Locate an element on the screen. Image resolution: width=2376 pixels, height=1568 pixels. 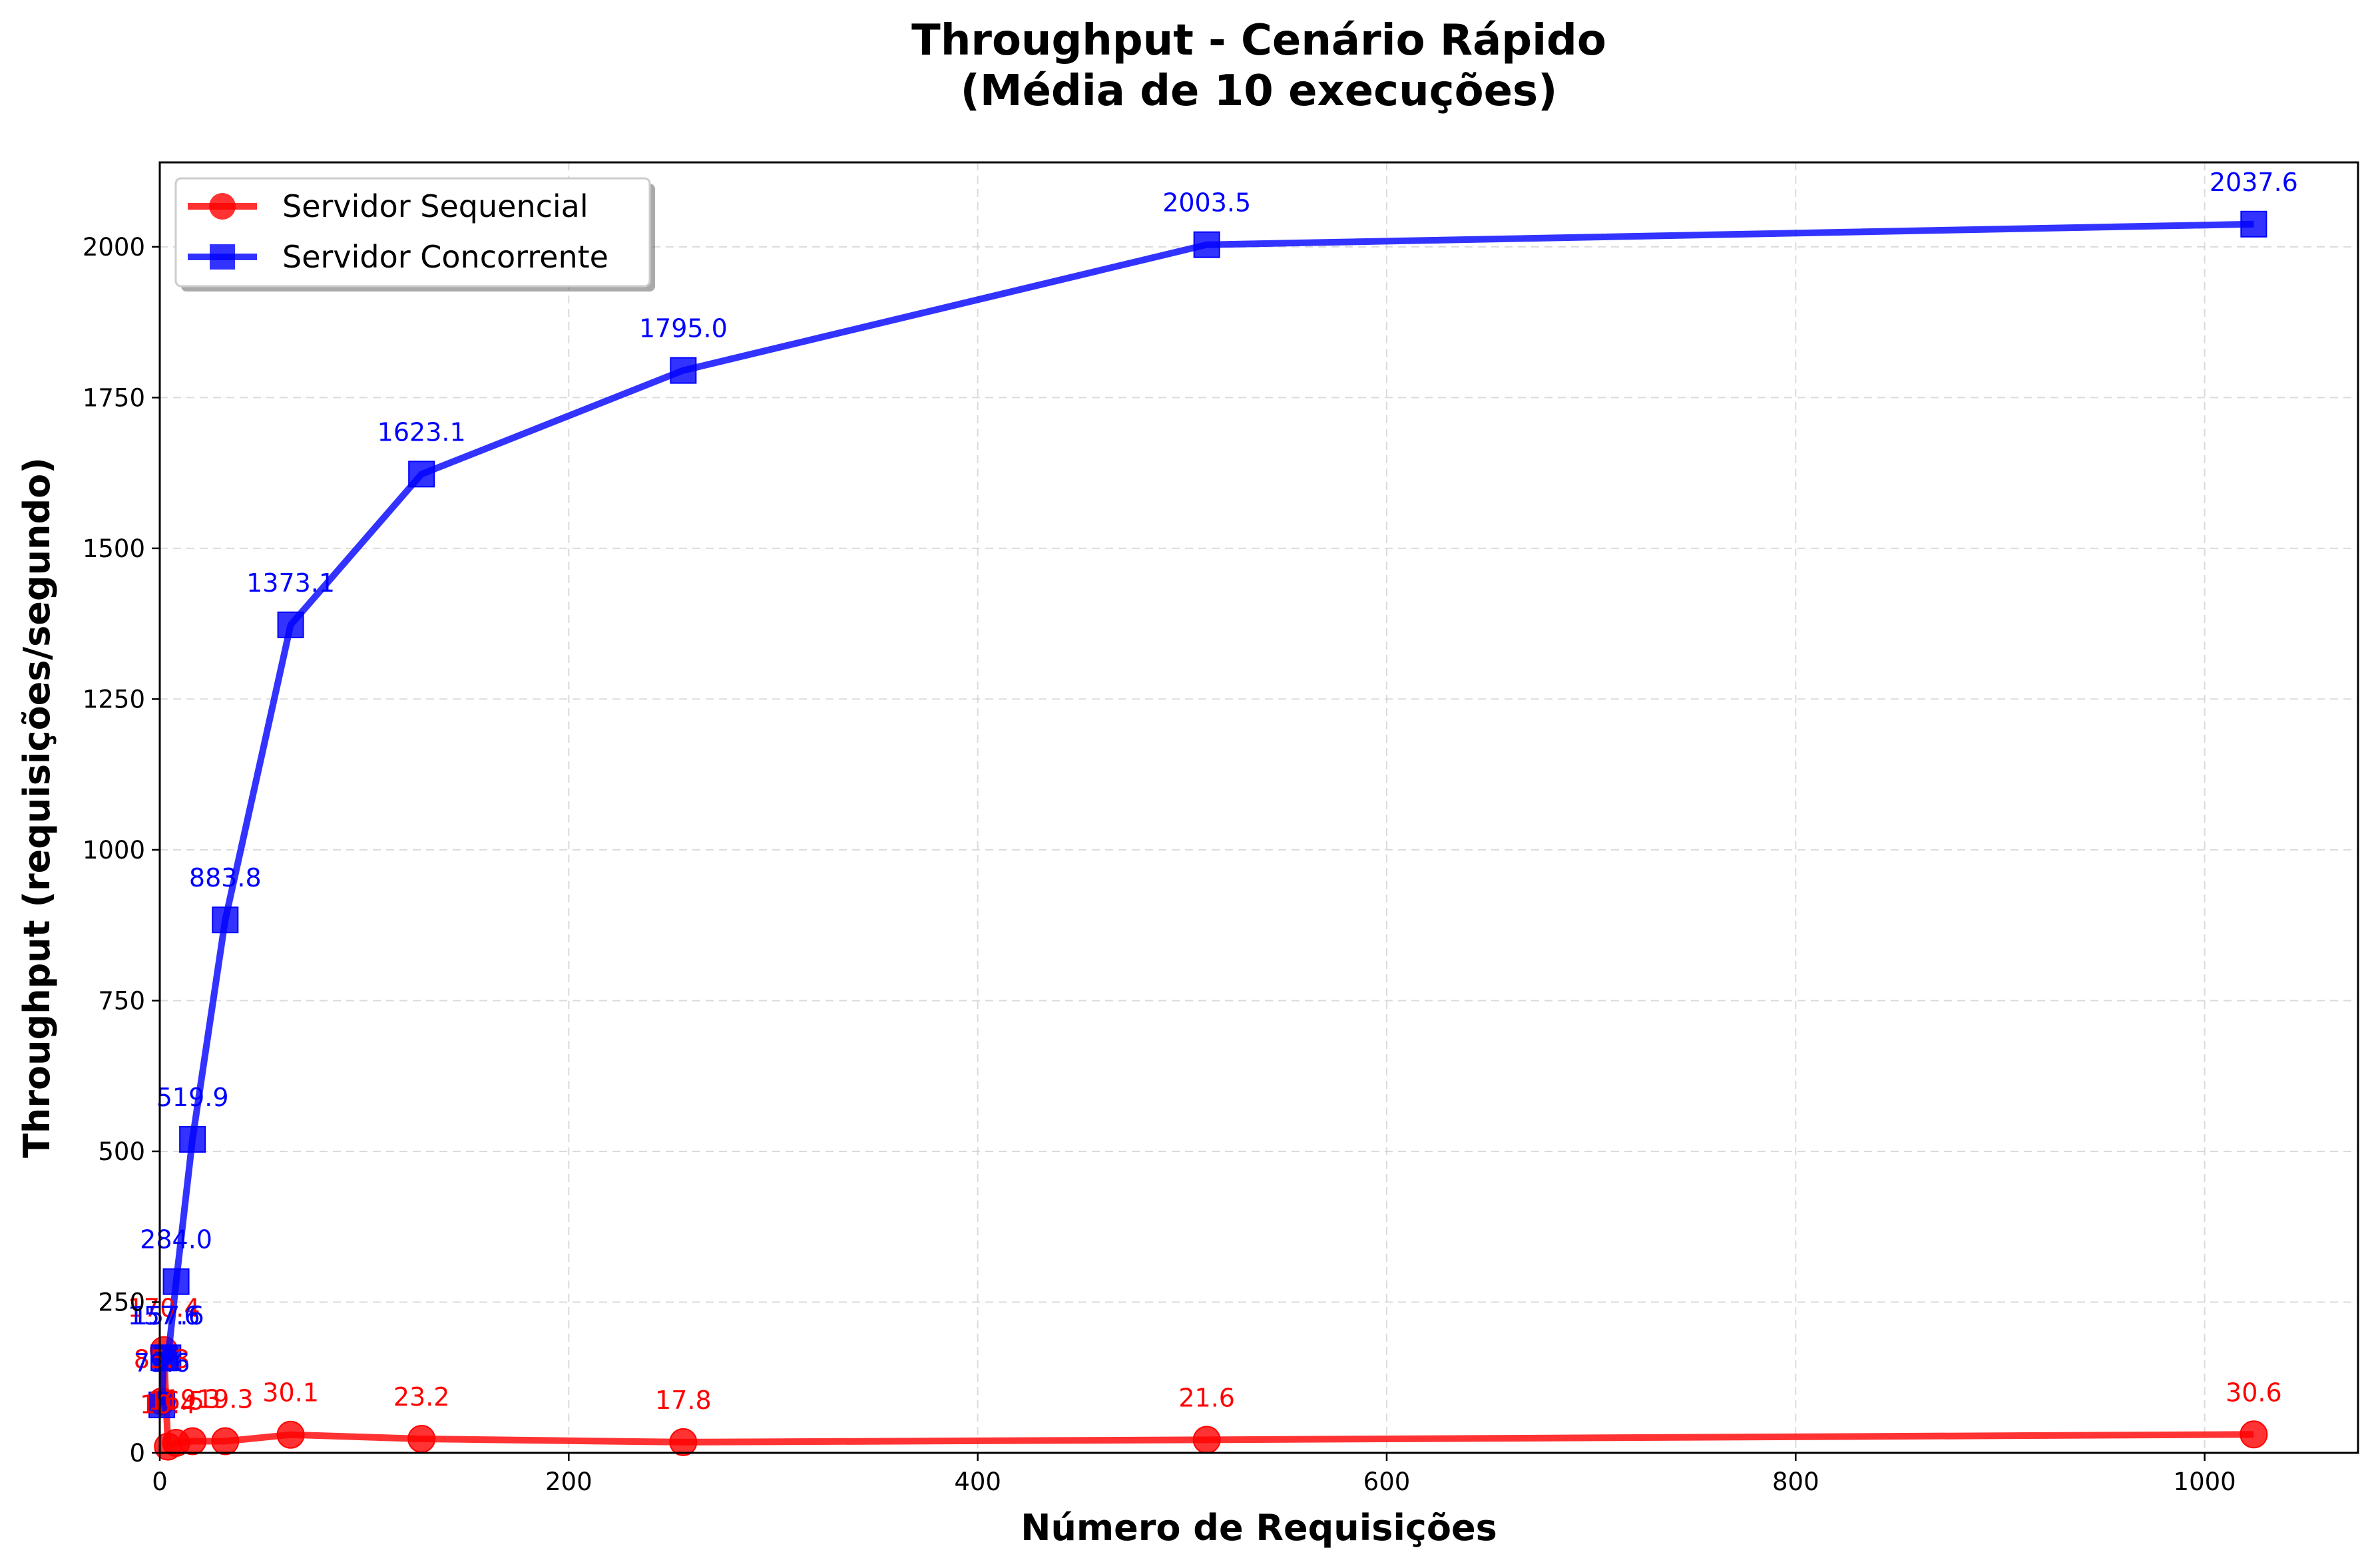
x-tick-label: 600 is located at coordinates (1387, 1482).